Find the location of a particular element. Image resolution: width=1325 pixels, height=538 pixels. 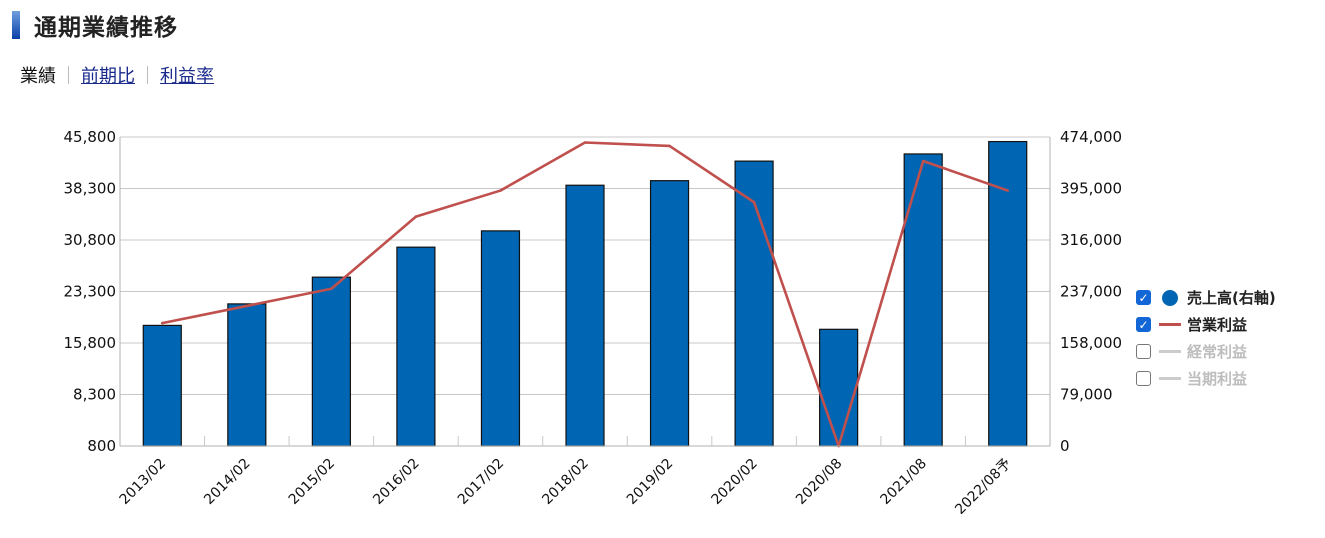

x-axis-tick-label: 2022/08予 is located at coordinates (983, 487).